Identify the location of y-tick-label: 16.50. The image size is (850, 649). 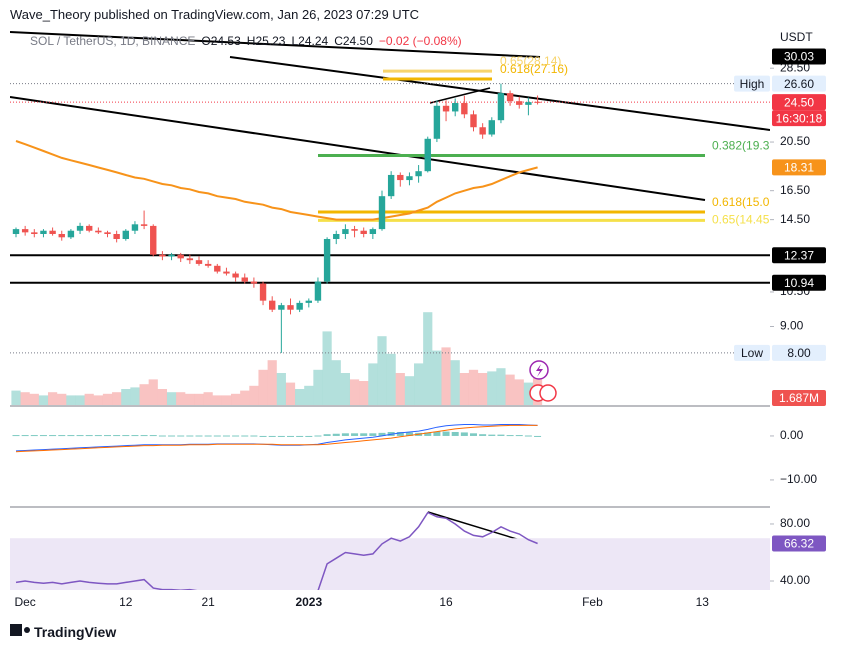
(795, 190).